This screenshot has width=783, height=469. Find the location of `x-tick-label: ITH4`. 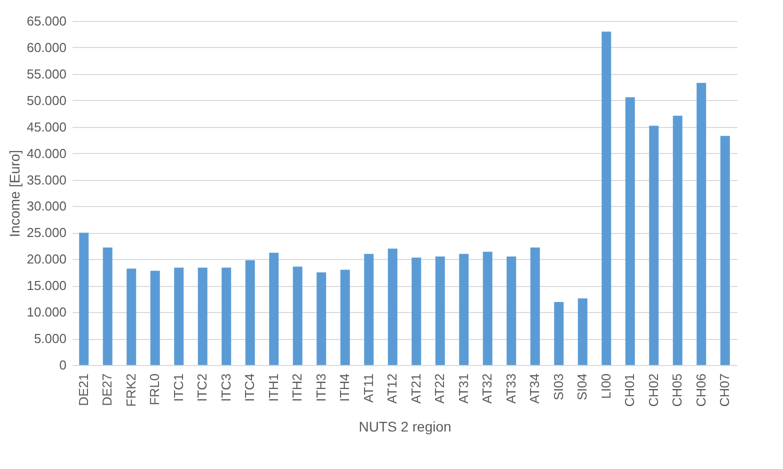

x-tick-label: ITH4 is located at coordinates (344, 388).